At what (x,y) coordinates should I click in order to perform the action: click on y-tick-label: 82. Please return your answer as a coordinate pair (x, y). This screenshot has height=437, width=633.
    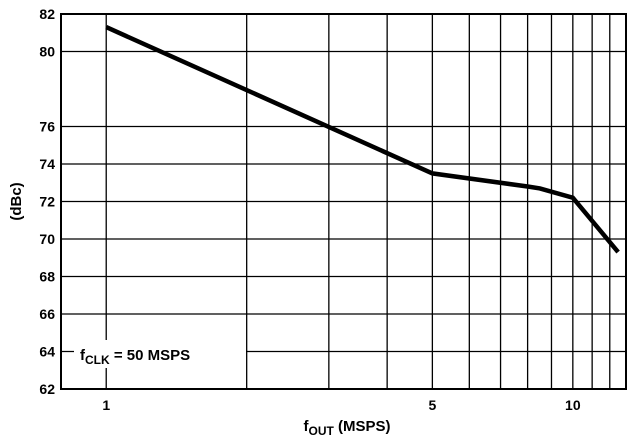
    Looking at the image, I should click on (47, 14).